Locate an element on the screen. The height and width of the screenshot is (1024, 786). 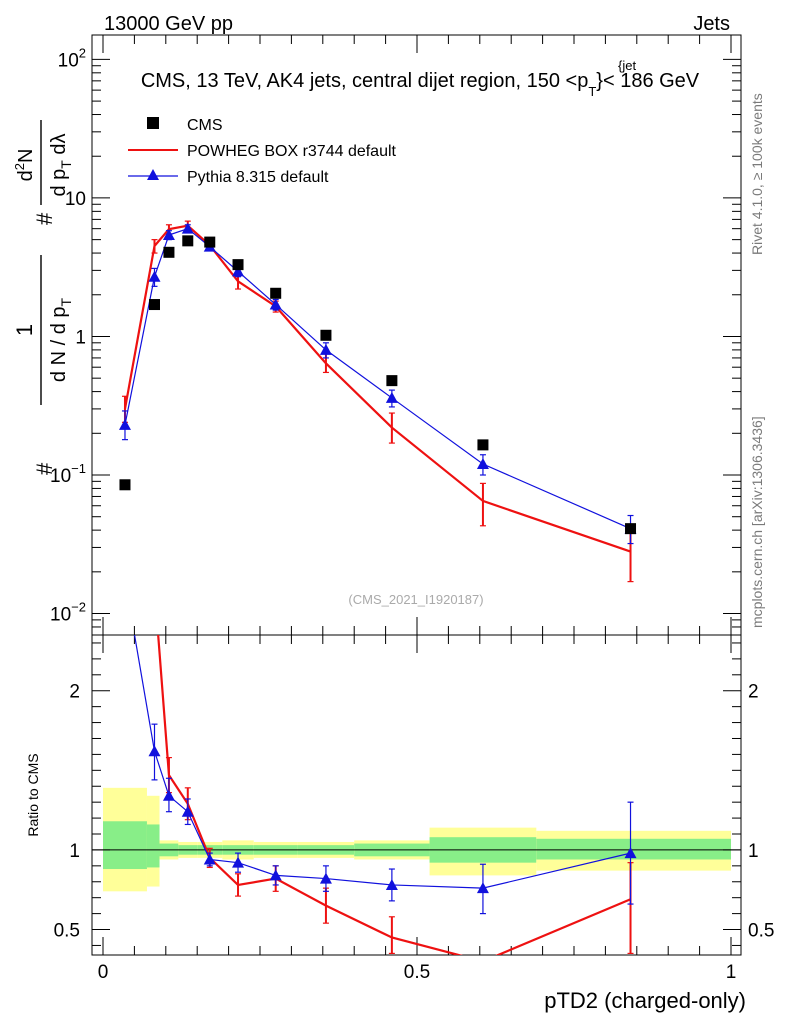
main-ytick-label: 1 is located at coordinates (80, 337).